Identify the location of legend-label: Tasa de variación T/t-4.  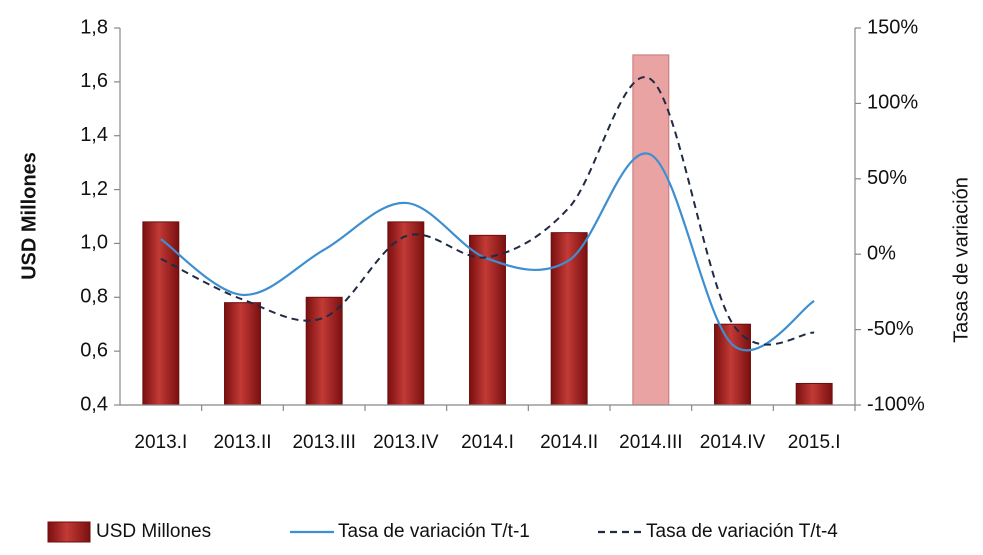
(742, 531).